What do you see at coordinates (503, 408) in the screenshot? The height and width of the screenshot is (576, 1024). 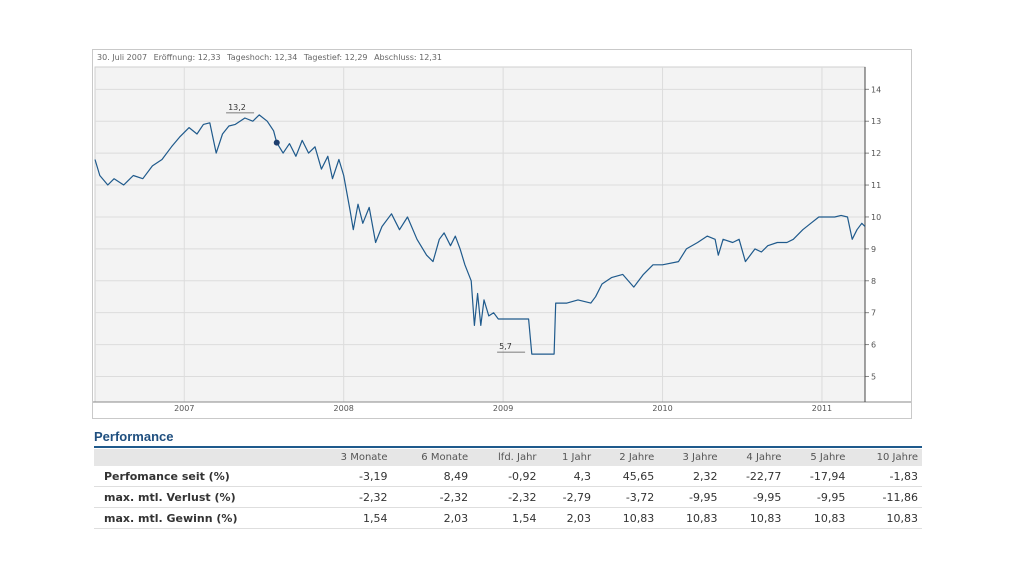 I see `x-tick-label: 2009` at bounding box center [503, 408].